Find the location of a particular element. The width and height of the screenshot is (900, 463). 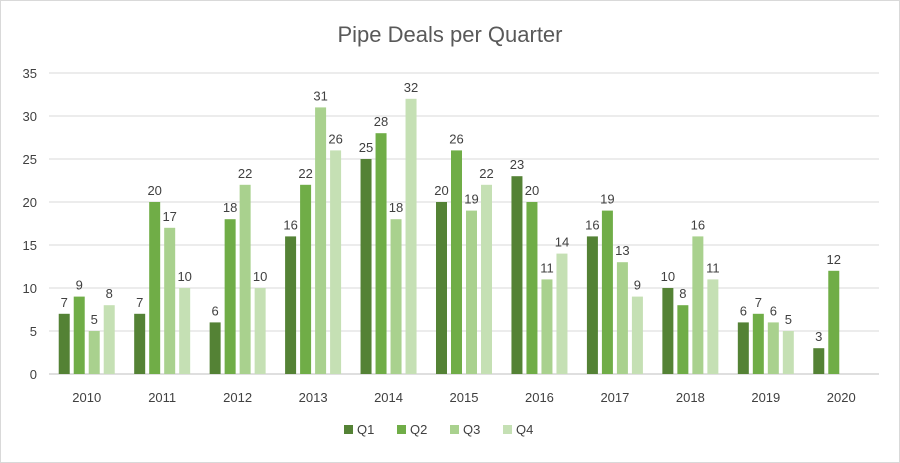

bar-q3-2017 is located at coordinates (622, 318).